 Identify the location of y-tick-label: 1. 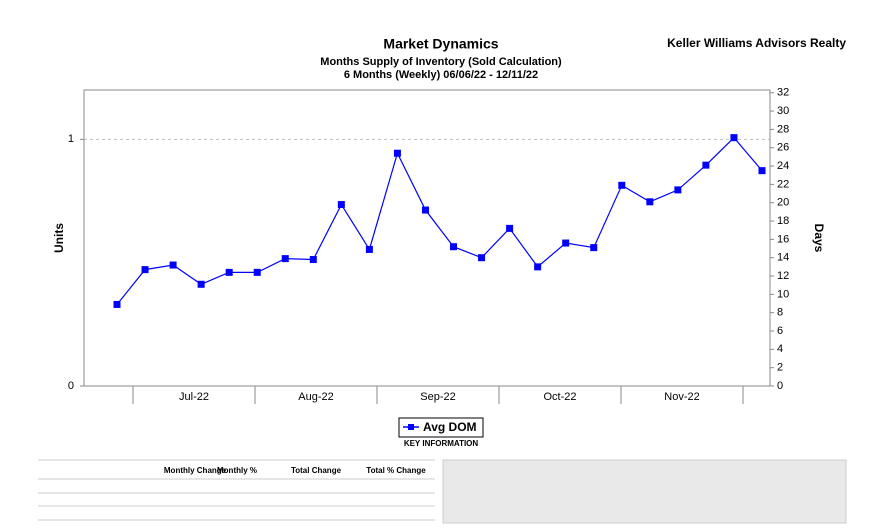
(71, 139).